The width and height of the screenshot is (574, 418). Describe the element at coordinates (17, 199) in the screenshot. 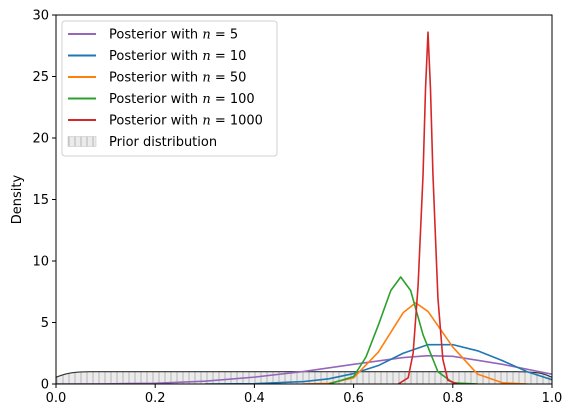

I see `y-axis-label: Density` at that location.